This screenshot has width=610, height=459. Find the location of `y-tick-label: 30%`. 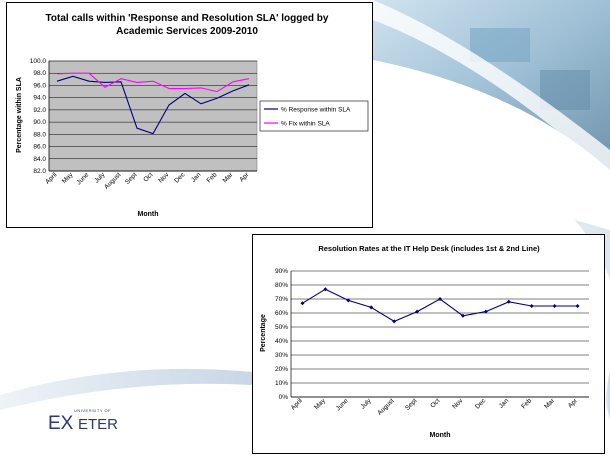

y-tick-label: 30% is located at coordinates (281, 355).